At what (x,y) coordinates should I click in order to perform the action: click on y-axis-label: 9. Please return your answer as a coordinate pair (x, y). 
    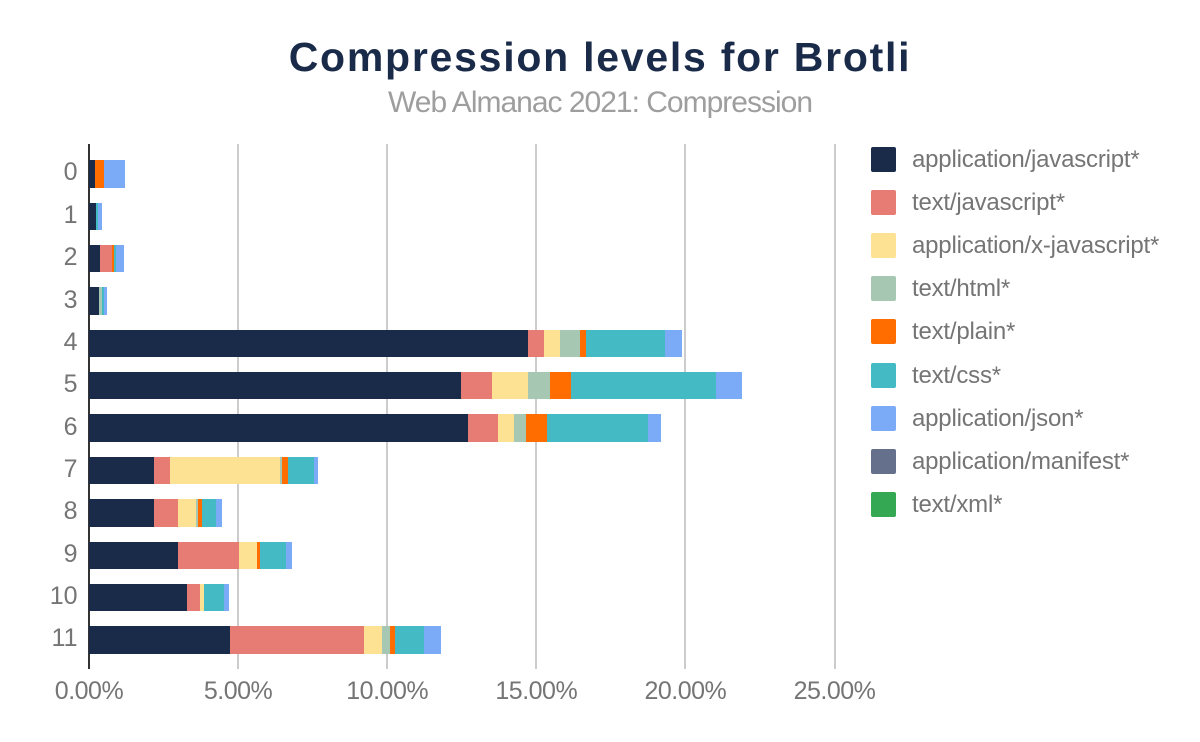
    Looking at the image, I should click on (70, 553).